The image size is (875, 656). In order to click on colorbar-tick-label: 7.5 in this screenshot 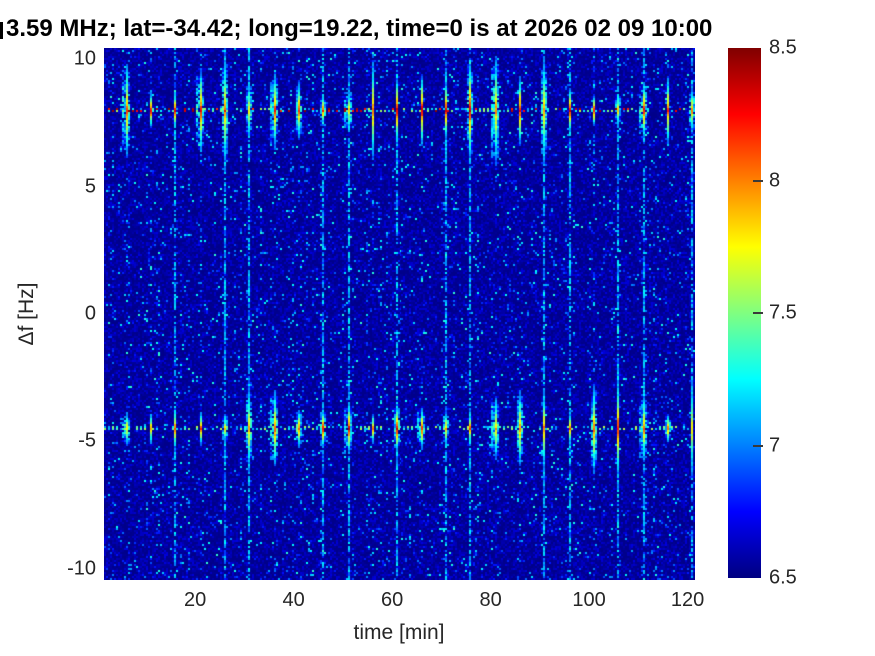, I will do `click(783, 312)`.